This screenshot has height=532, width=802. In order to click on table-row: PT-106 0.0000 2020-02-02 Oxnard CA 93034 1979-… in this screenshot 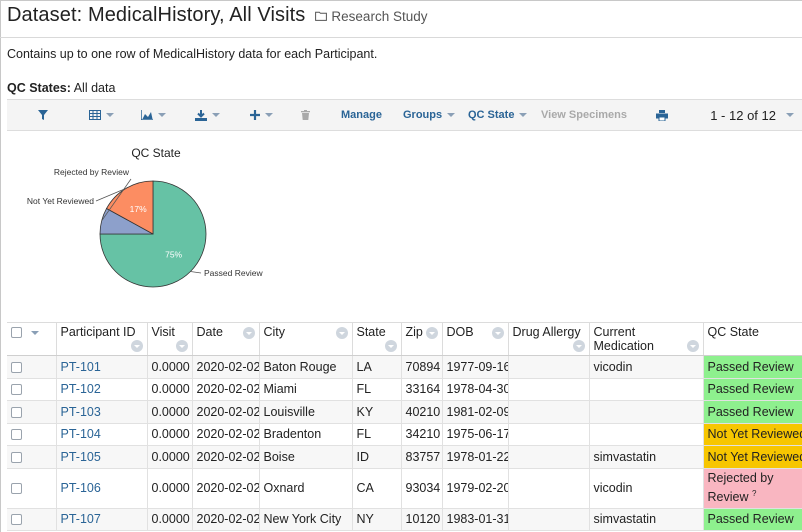, I will do `click(404, 488)`.